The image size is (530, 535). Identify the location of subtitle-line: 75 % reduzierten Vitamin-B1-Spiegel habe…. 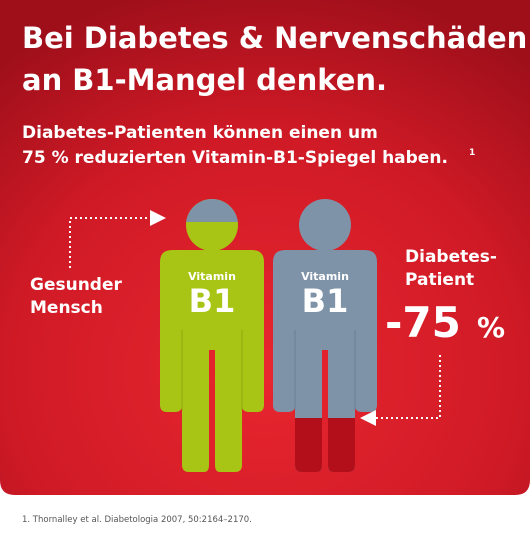
(235, 158).